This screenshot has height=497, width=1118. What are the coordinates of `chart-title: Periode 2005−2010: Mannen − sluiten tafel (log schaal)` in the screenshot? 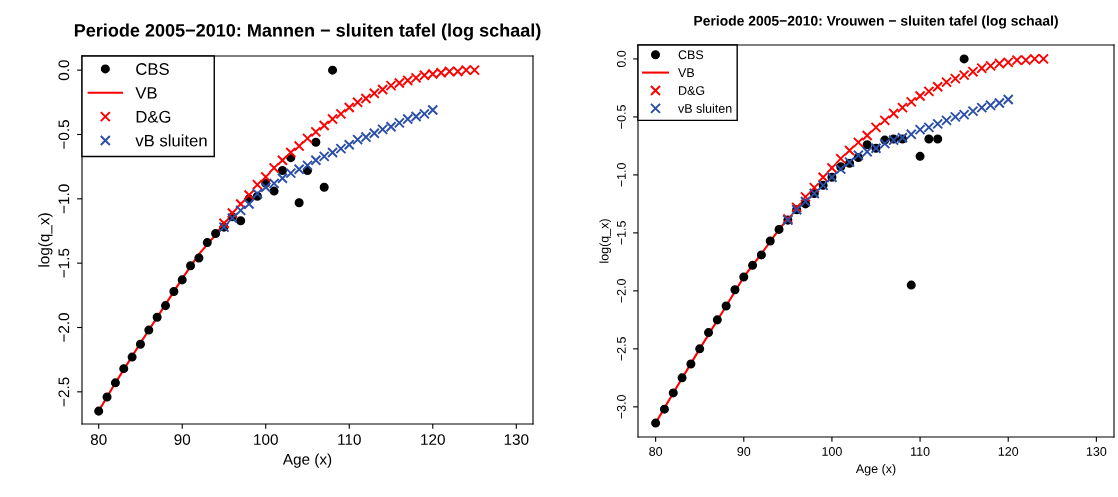 It's located at (307, 32).